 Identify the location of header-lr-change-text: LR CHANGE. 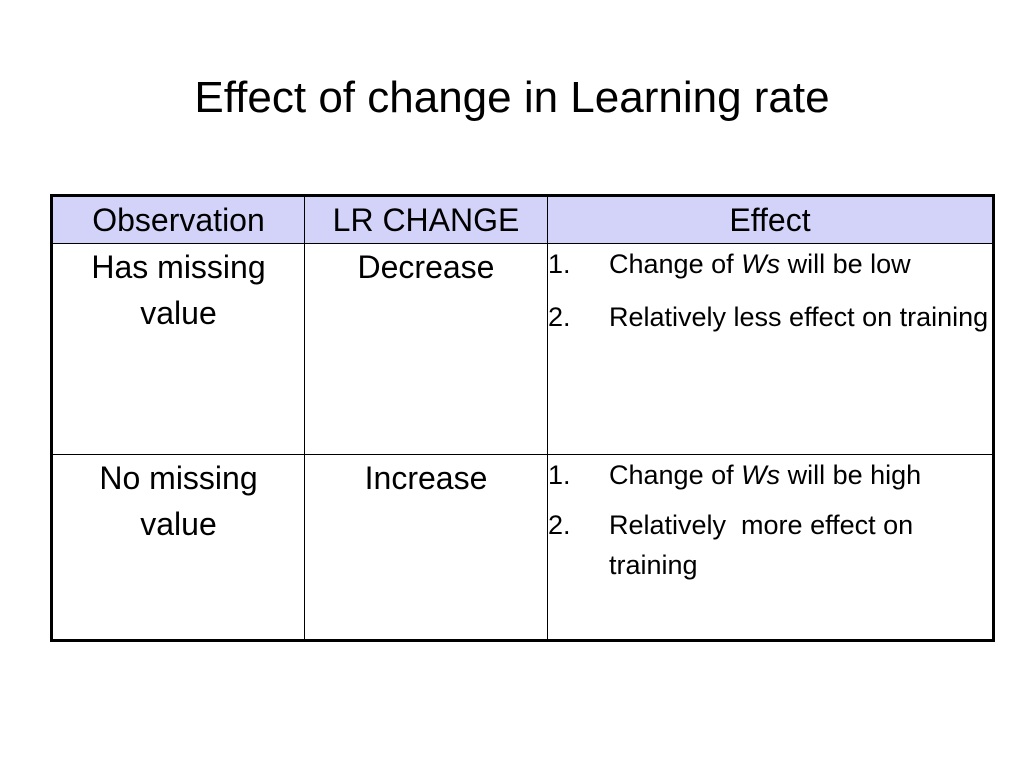
(426, 220).